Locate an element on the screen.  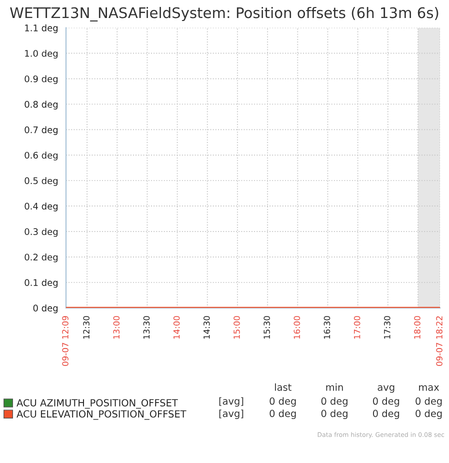
chart-title: WETTZ13N_NASAFieldSystem: Position offsets (6h 13m 6s) is located at coordinates (224, 14).